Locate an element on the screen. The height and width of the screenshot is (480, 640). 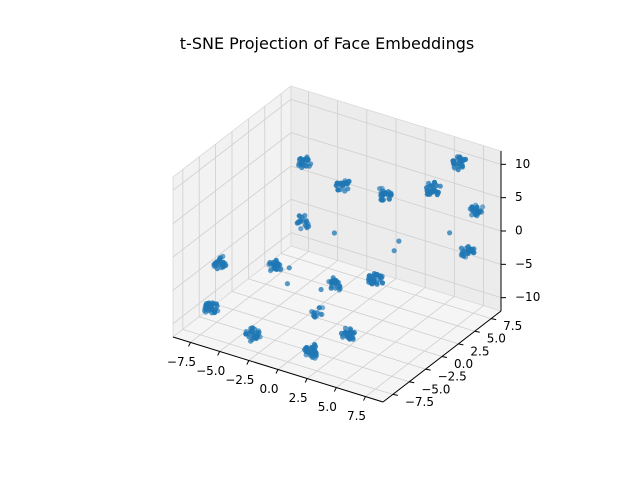
x-tick-label: −7.5 is located at coordinates (181, 362).